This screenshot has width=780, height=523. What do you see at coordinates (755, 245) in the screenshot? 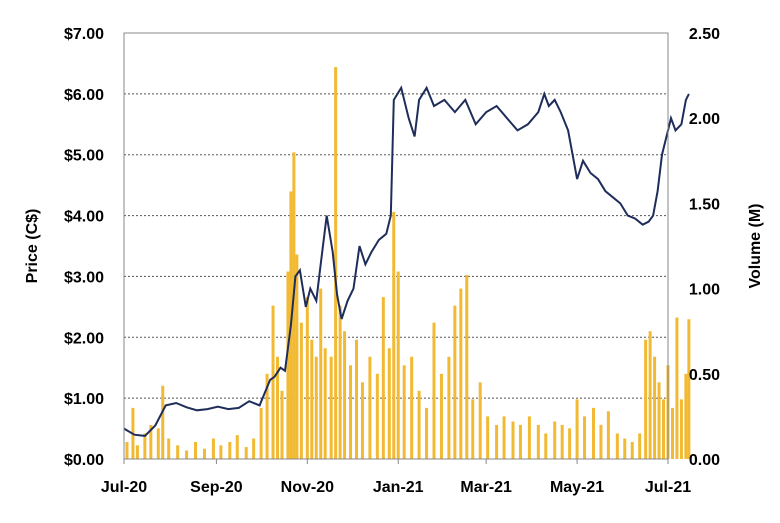
I see `y-axis-right-title: Volume (M)` at bounding box center [755, 245].